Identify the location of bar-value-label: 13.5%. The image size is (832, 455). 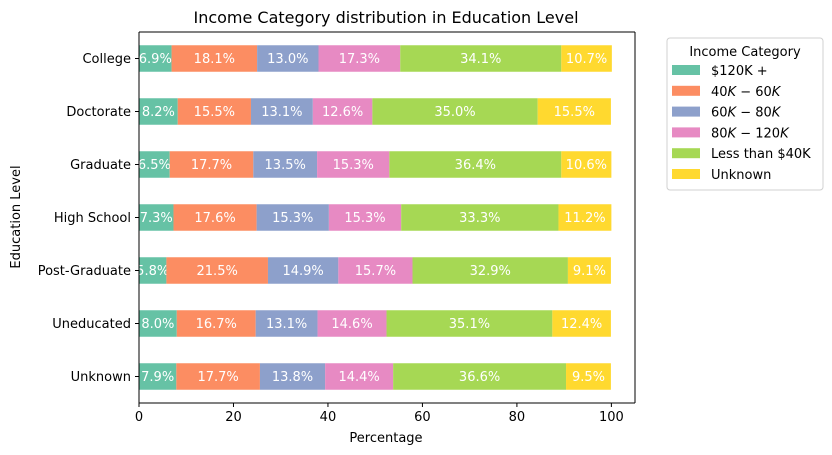
(285, 165).